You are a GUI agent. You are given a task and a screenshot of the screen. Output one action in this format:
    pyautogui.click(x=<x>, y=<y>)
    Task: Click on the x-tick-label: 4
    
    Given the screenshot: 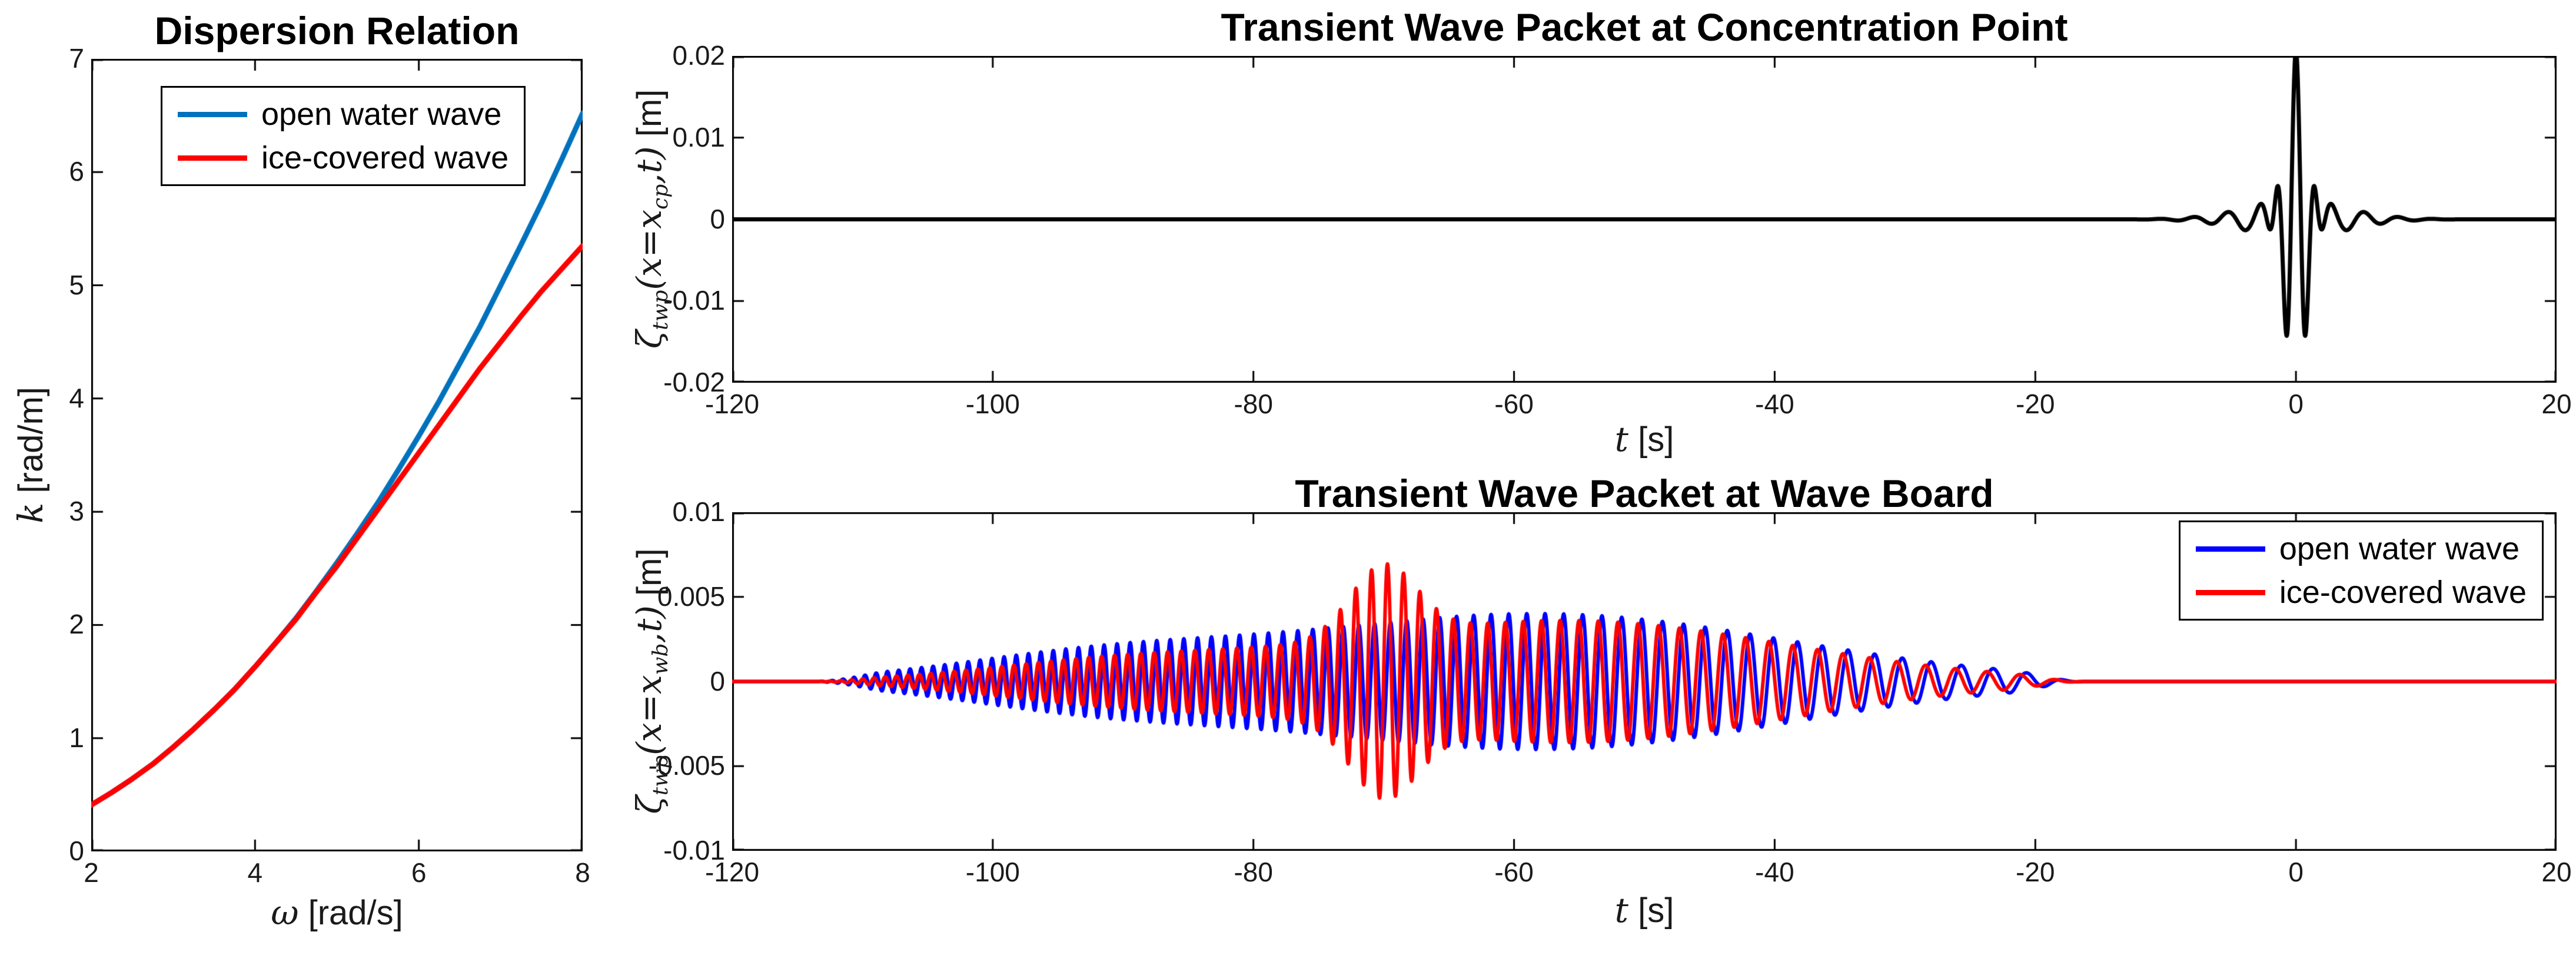 What is the action you would take?
    pyautogui.click(x=255, y=872)
    